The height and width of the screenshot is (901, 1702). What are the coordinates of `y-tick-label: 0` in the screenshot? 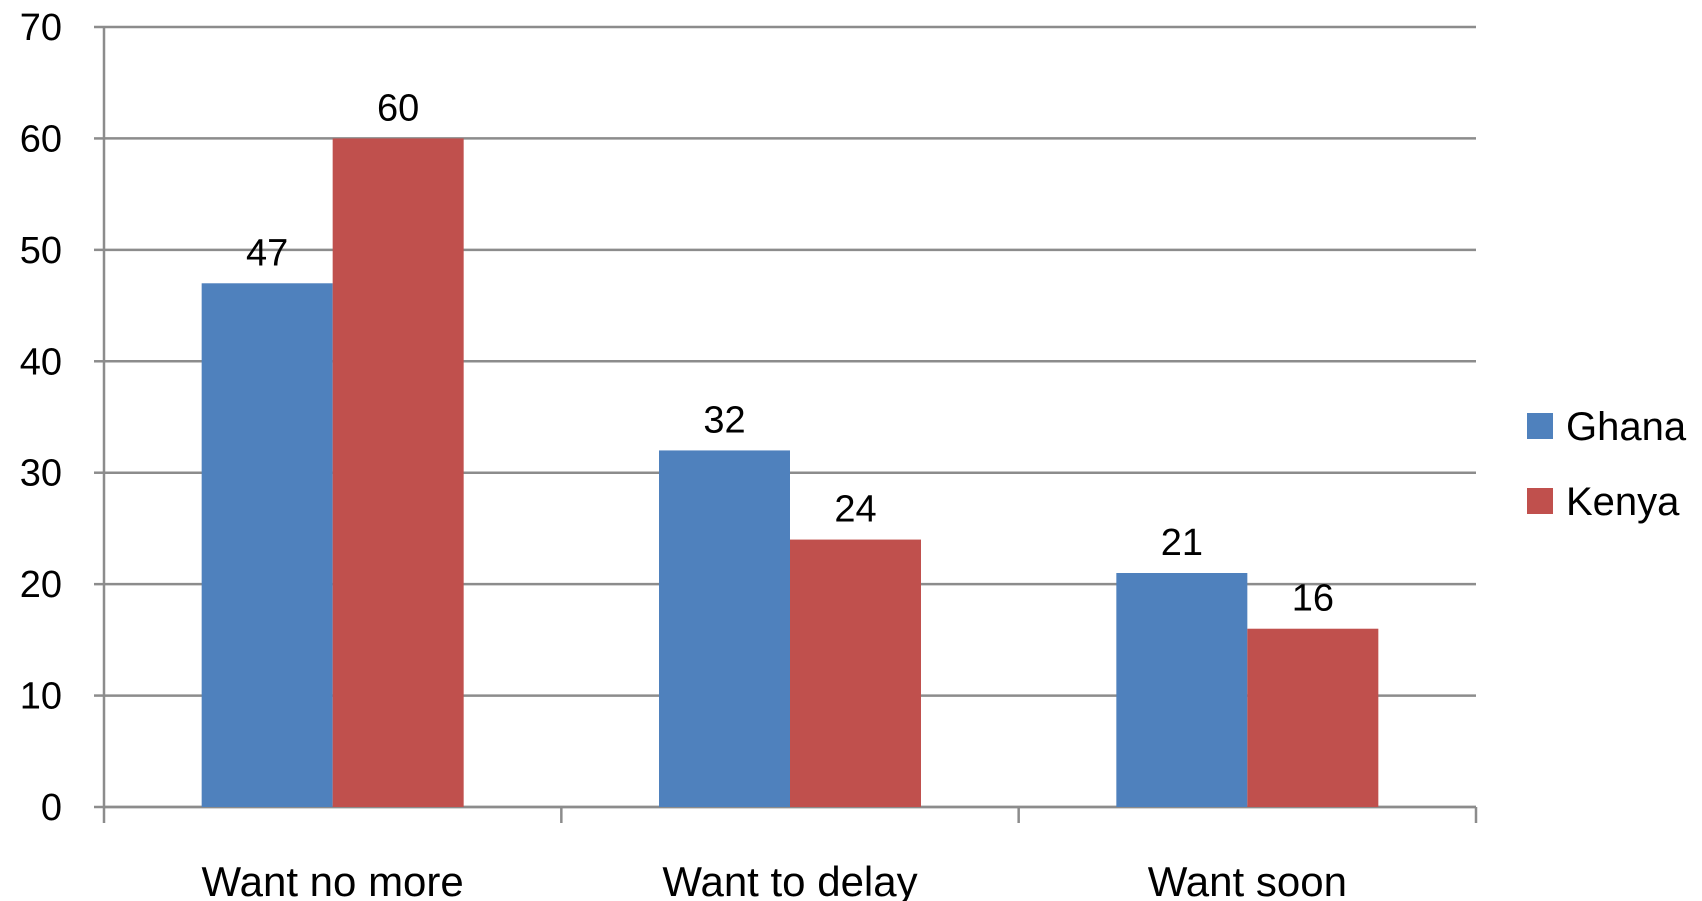 It's located at (51, 808).